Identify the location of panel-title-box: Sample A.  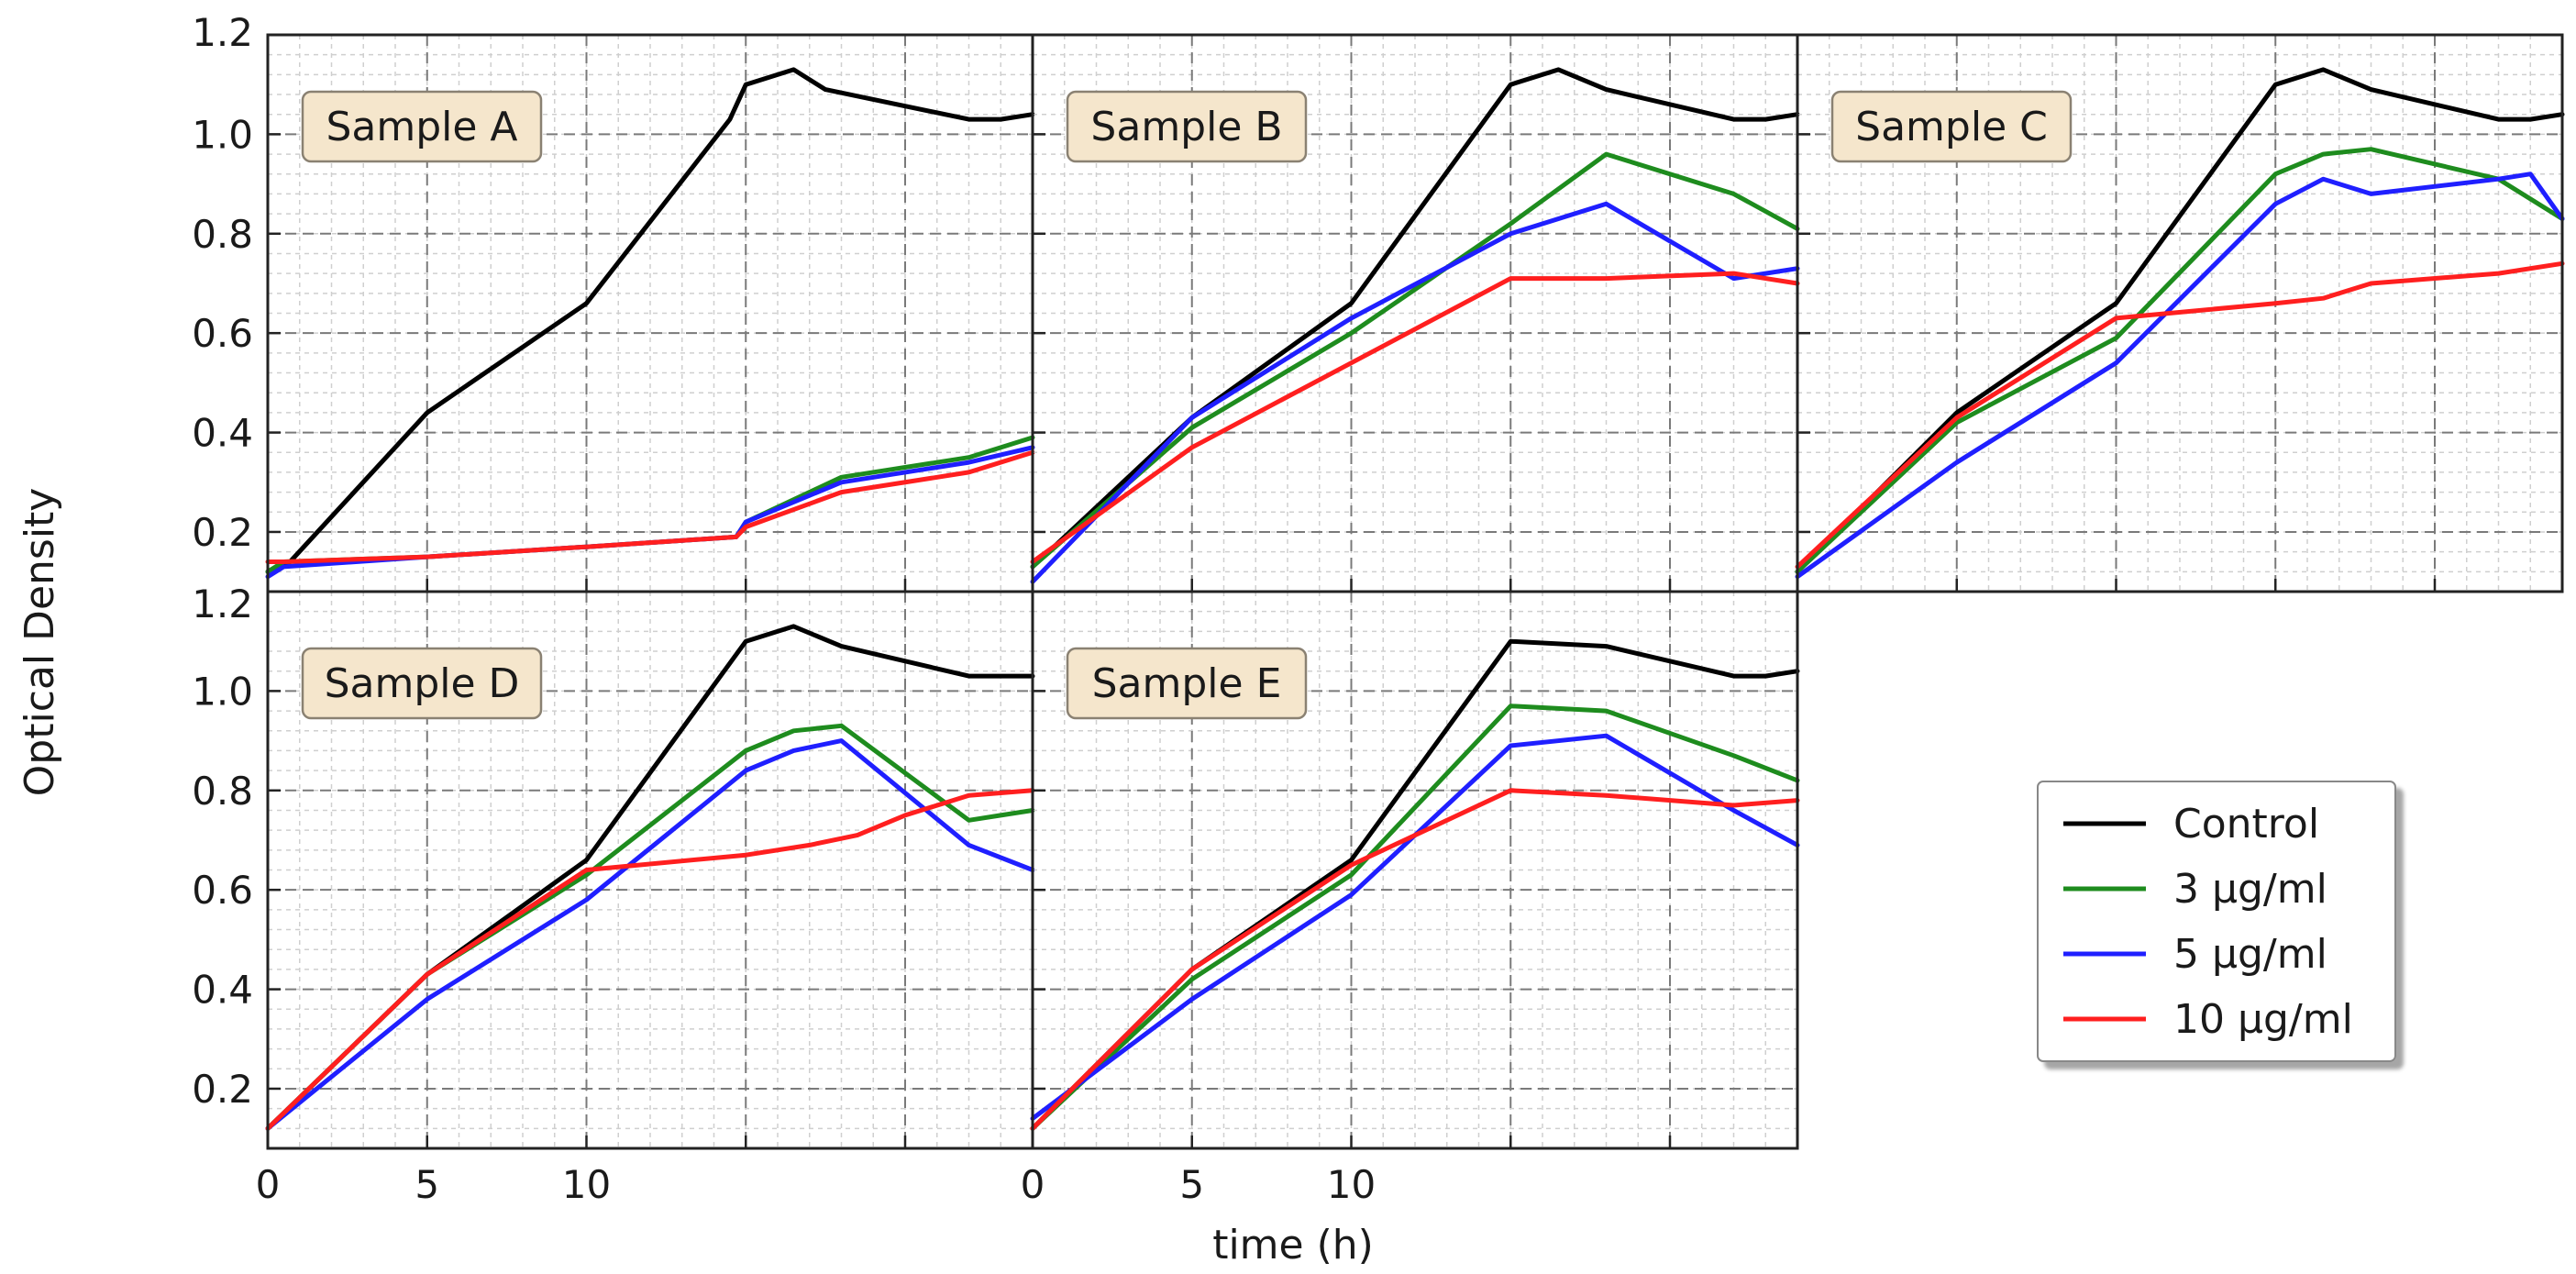
(422, 127).